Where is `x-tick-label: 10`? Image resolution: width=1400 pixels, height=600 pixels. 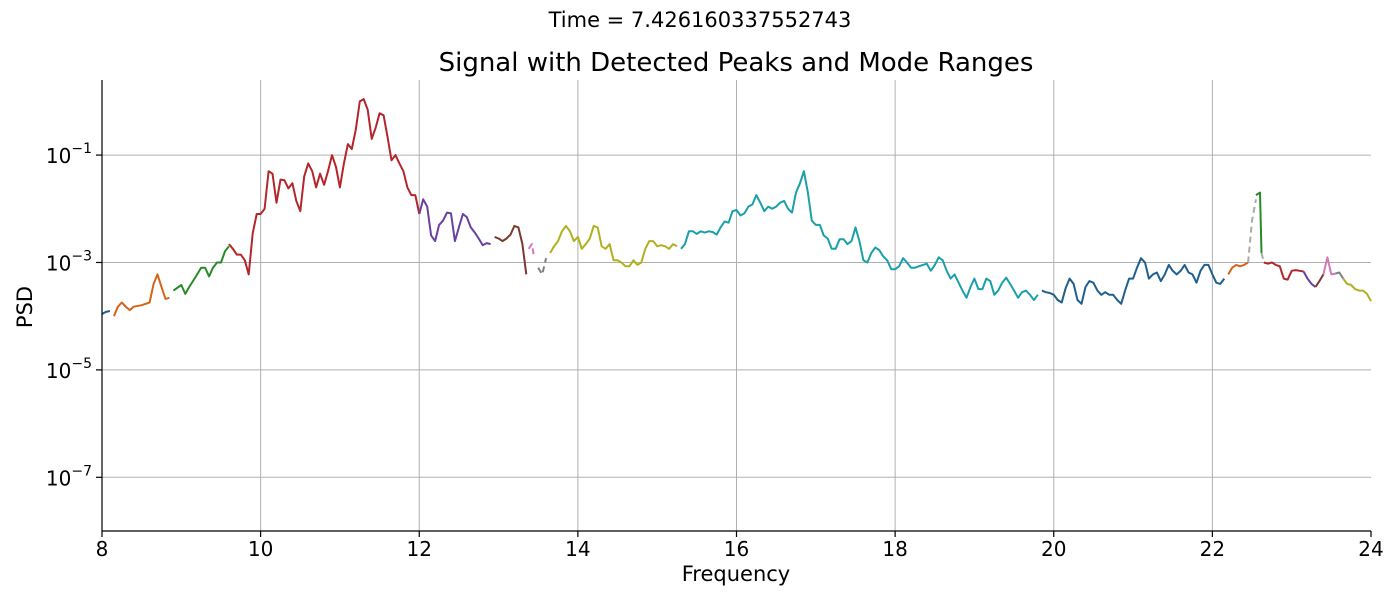 x-tick-label: 10 is located at coordinates (260, 549).